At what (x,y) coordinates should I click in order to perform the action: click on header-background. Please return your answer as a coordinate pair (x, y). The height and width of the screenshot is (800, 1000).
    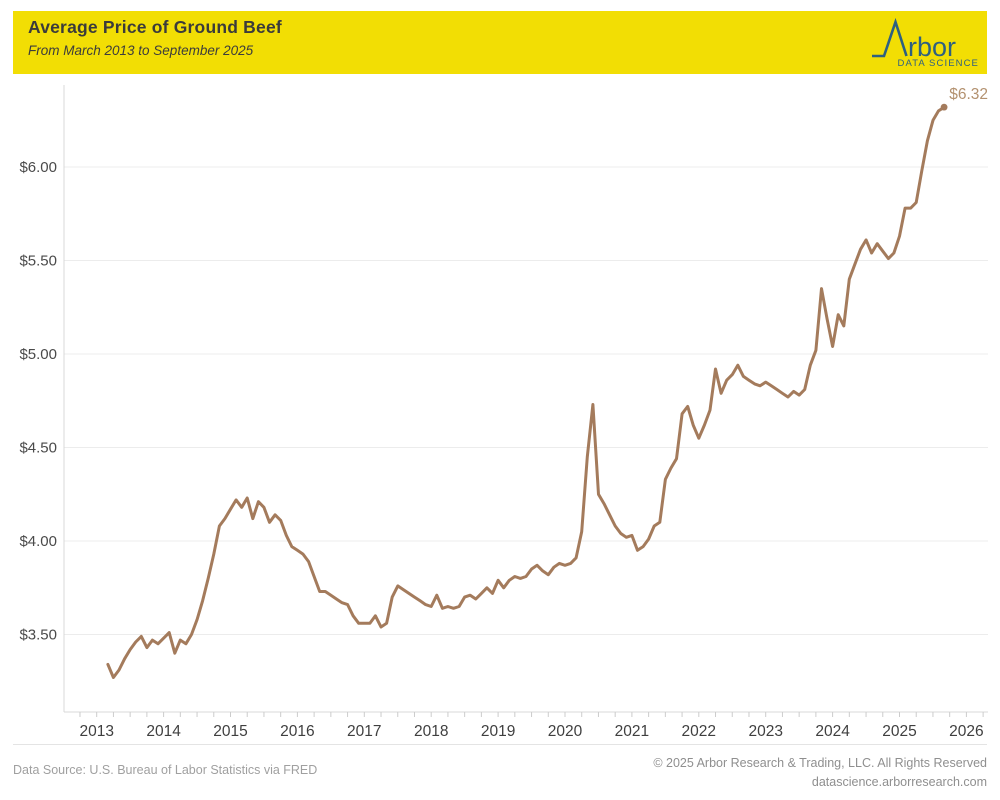
    Looking at the image, I should click on (500, 42).